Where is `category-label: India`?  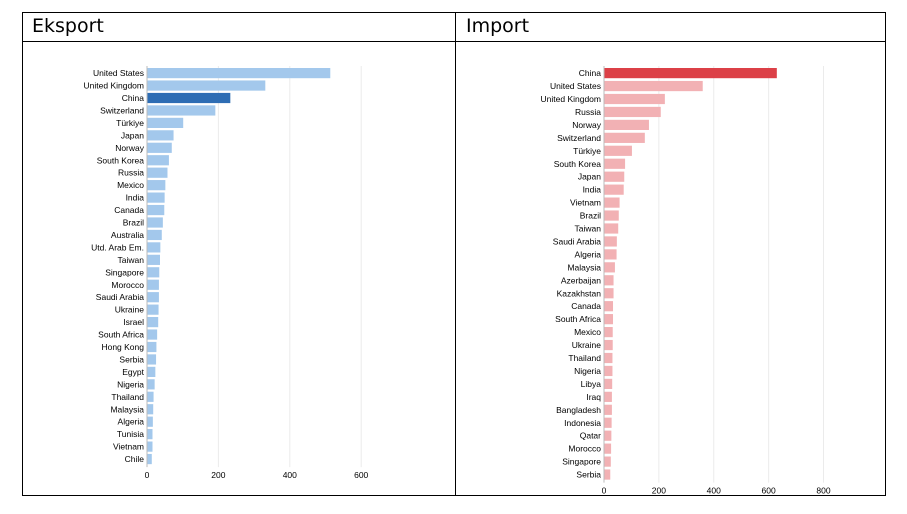 category-label: India is located at coordinates (592, 190).